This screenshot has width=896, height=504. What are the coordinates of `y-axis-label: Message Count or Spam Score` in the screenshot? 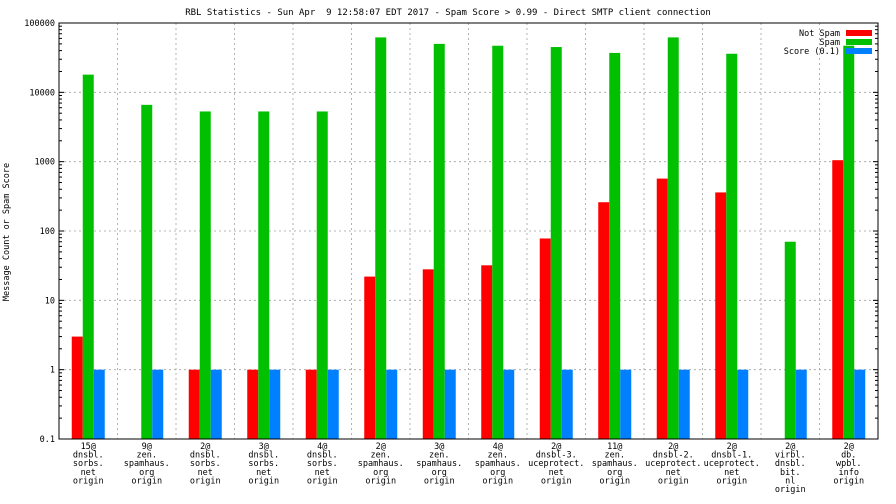 It's located at (7, 232).